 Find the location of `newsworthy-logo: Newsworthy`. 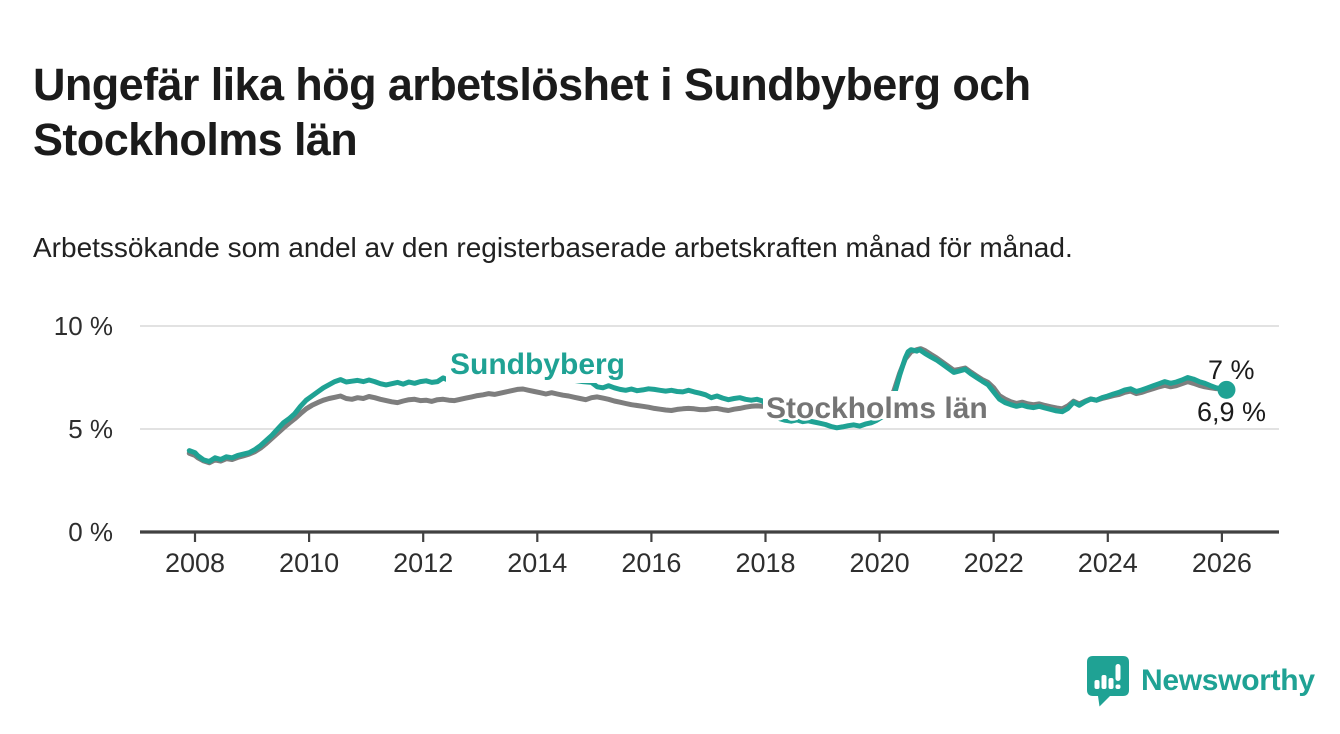

newsworthy-logo: Newsworthy is located at coordinates (1200, 681).